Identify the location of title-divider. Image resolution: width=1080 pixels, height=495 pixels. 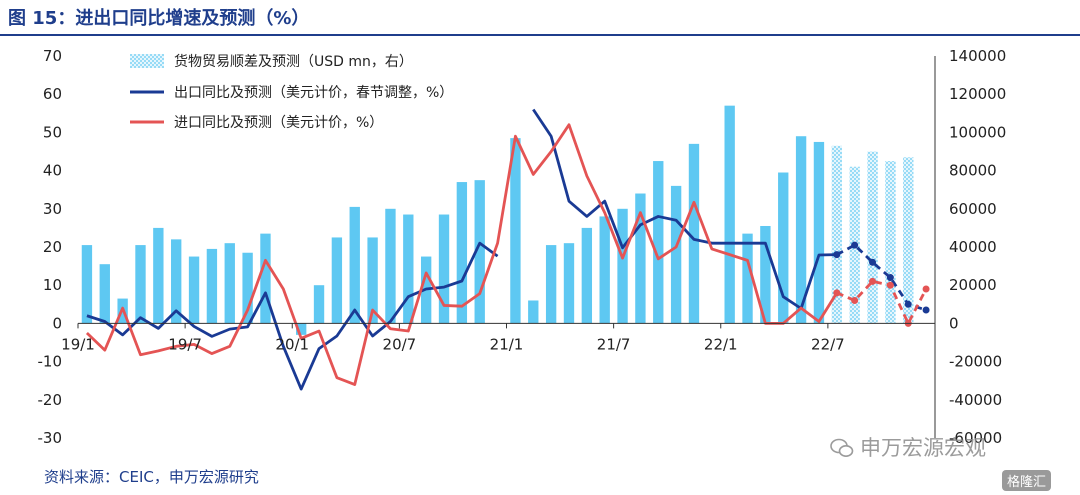
(540, 35).